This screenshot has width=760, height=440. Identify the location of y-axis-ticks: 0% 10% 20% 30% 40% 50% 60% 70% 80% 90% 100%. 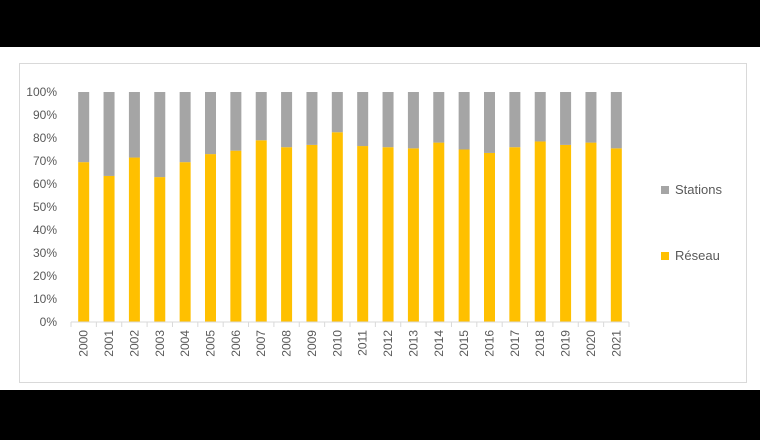
(41, 207).